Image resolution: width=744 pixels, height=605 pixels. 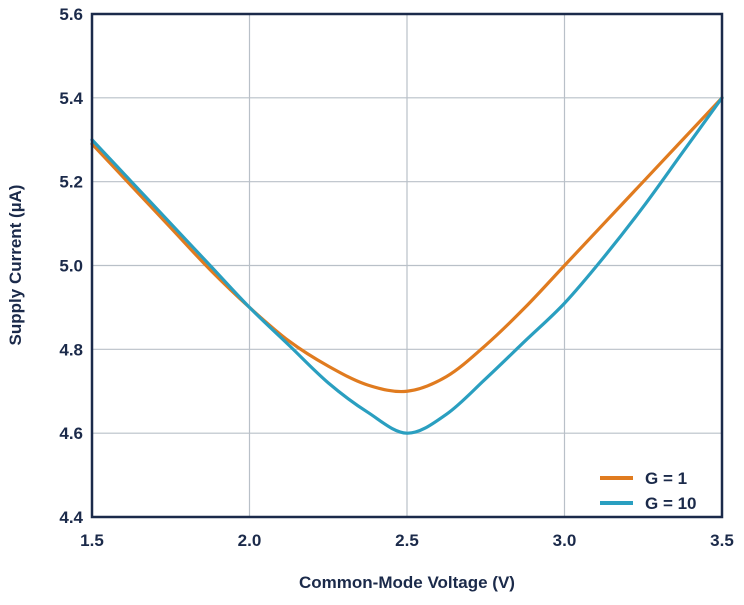 I want to click on y-tick-label: 5.2, so click(x=71, y=182).